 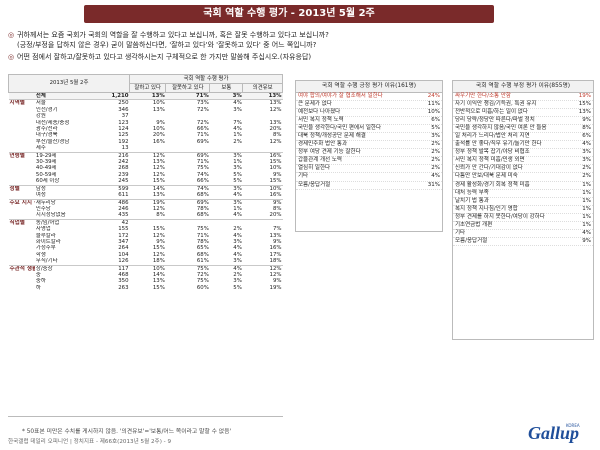 What do you see at coordinates (21, 155) in the screenshot?
I see `group-label: 연령별` at bounding box center [21, 155].